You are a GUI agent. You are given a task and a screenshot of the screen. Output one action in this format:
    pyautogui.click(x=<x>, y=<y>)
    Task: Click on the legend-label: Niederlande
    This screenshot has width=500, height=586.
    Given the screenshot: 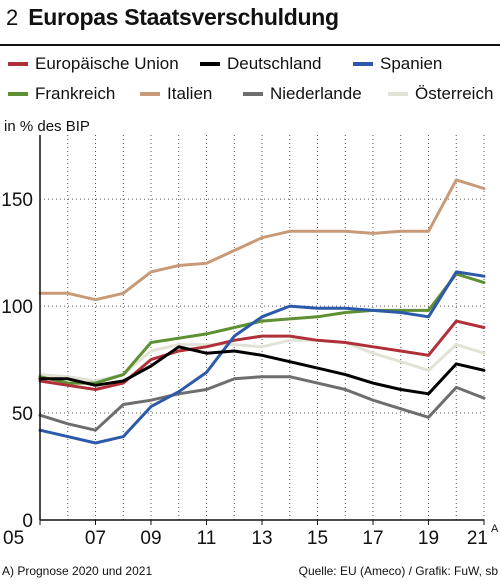 What is the action you would take?
    pyautogui.click(x=316, y=93)
    